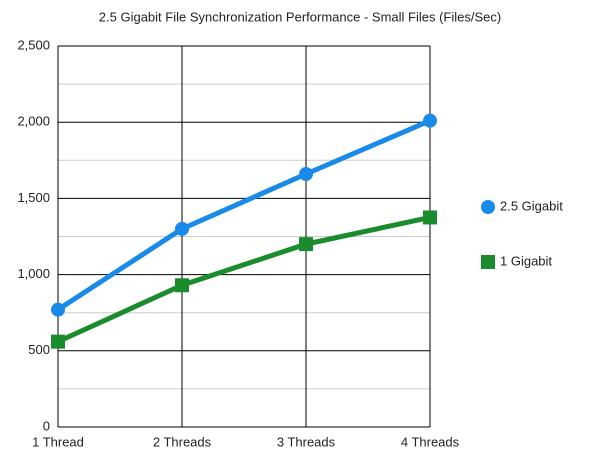 The height and width of the screenshot is (463, 600). What do you see at coordinates (182, 441) in the screenshot?
I see `x-tick-label: 2 Threads` at bounding box center [182, 441].